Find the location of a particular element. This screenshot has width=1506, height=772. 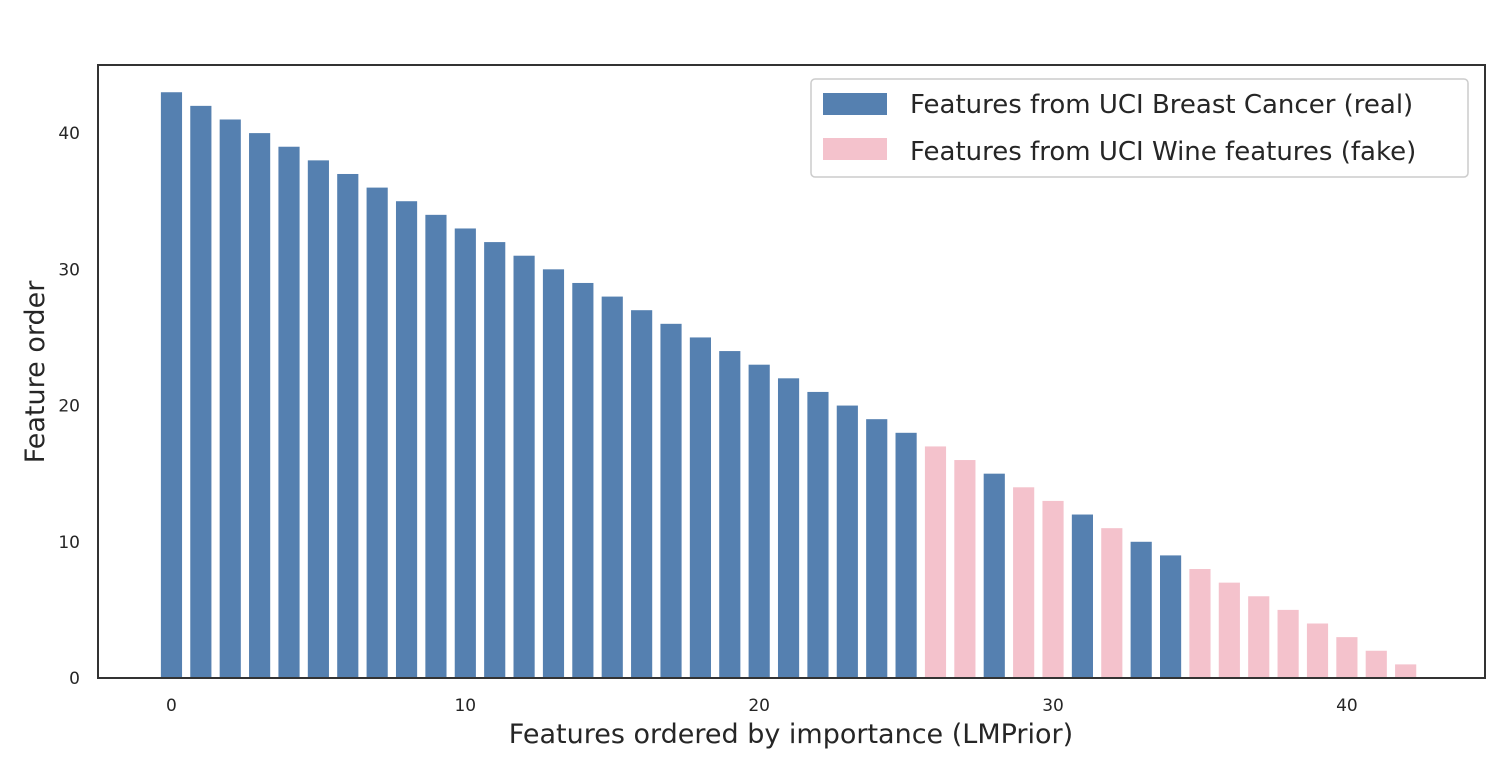

x-tick-label-10: 10 is located at coordinates (465, 706).